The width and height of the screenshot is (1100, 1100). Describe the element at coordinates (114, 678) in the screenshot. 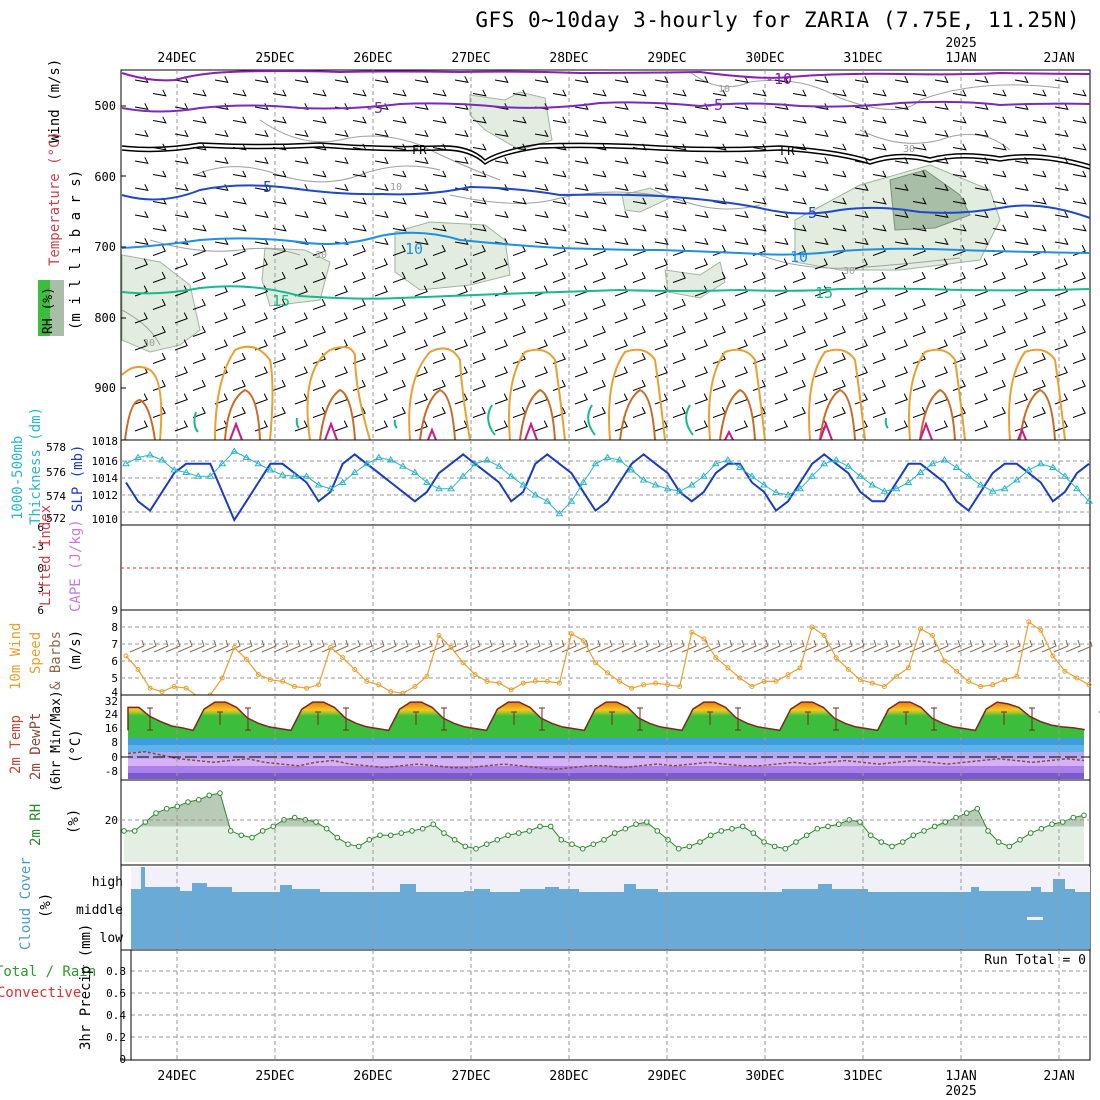

I see `w-tick-5: 5` at that location.